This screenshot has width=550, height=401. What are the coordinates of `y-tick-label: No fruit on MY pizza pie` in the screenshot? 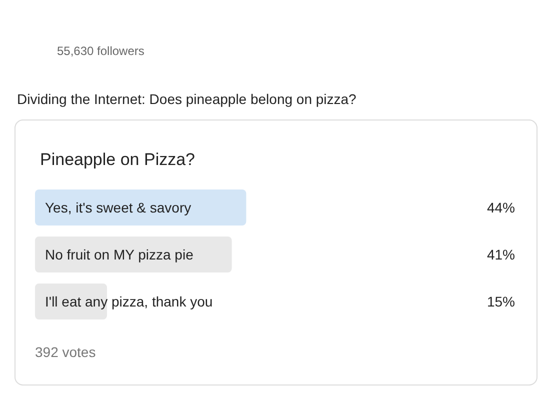 It's located at (119, 254).